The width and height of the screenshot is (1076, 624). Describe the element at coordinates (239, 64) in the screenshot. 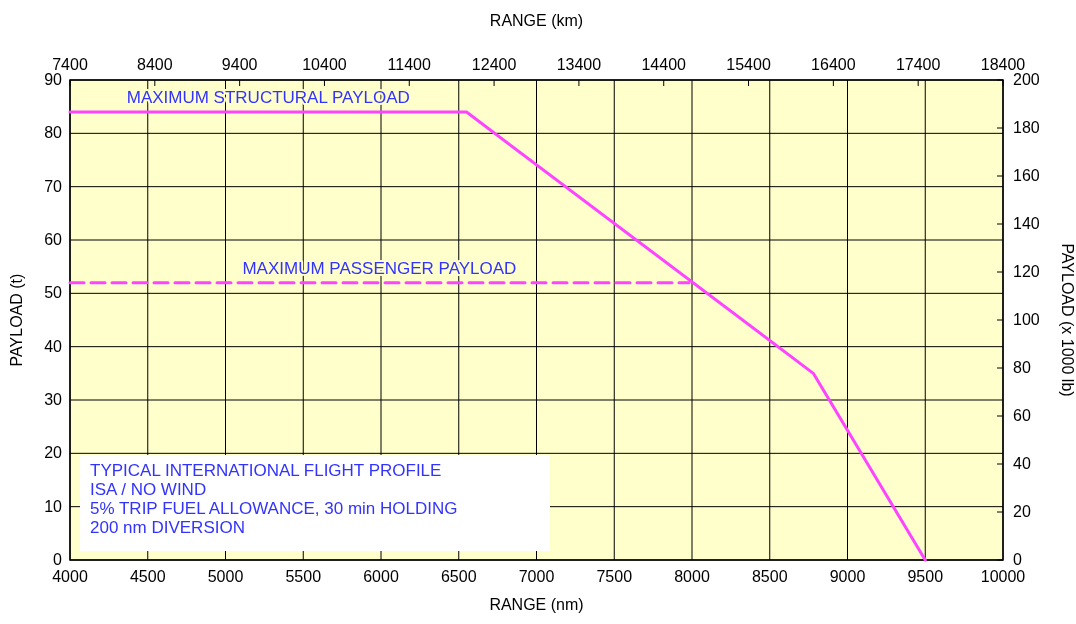

I see `x2-tick-label: 9400` at that location.